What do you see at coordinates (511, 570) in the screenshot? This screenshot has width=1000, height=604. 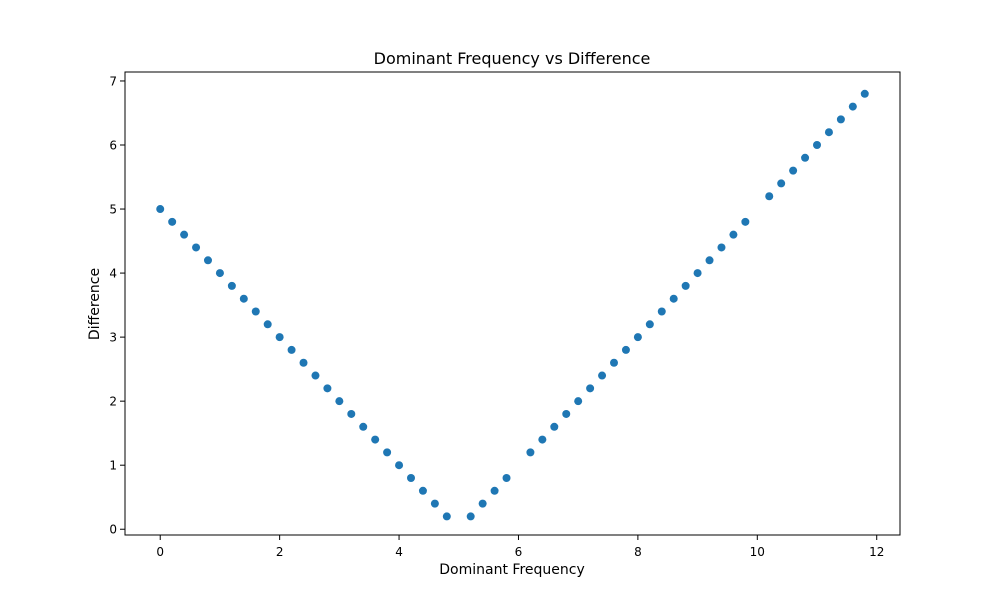 I see `x-axis-label: Dominant Frequency` at bounding box center [511, 570].